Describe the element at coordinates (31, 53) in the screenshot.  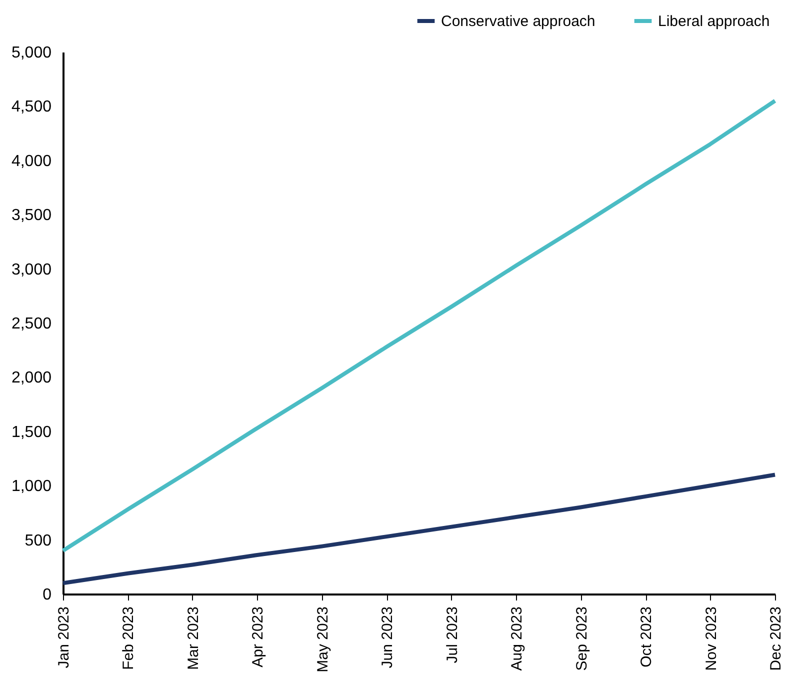
I see `y-tick-label: 5,000` at that location.